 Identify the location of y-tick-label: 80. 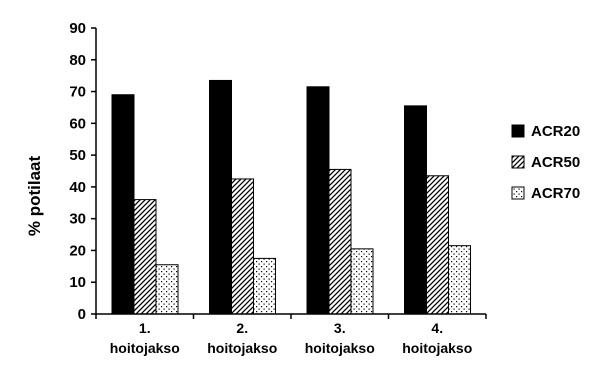
(77, 60).